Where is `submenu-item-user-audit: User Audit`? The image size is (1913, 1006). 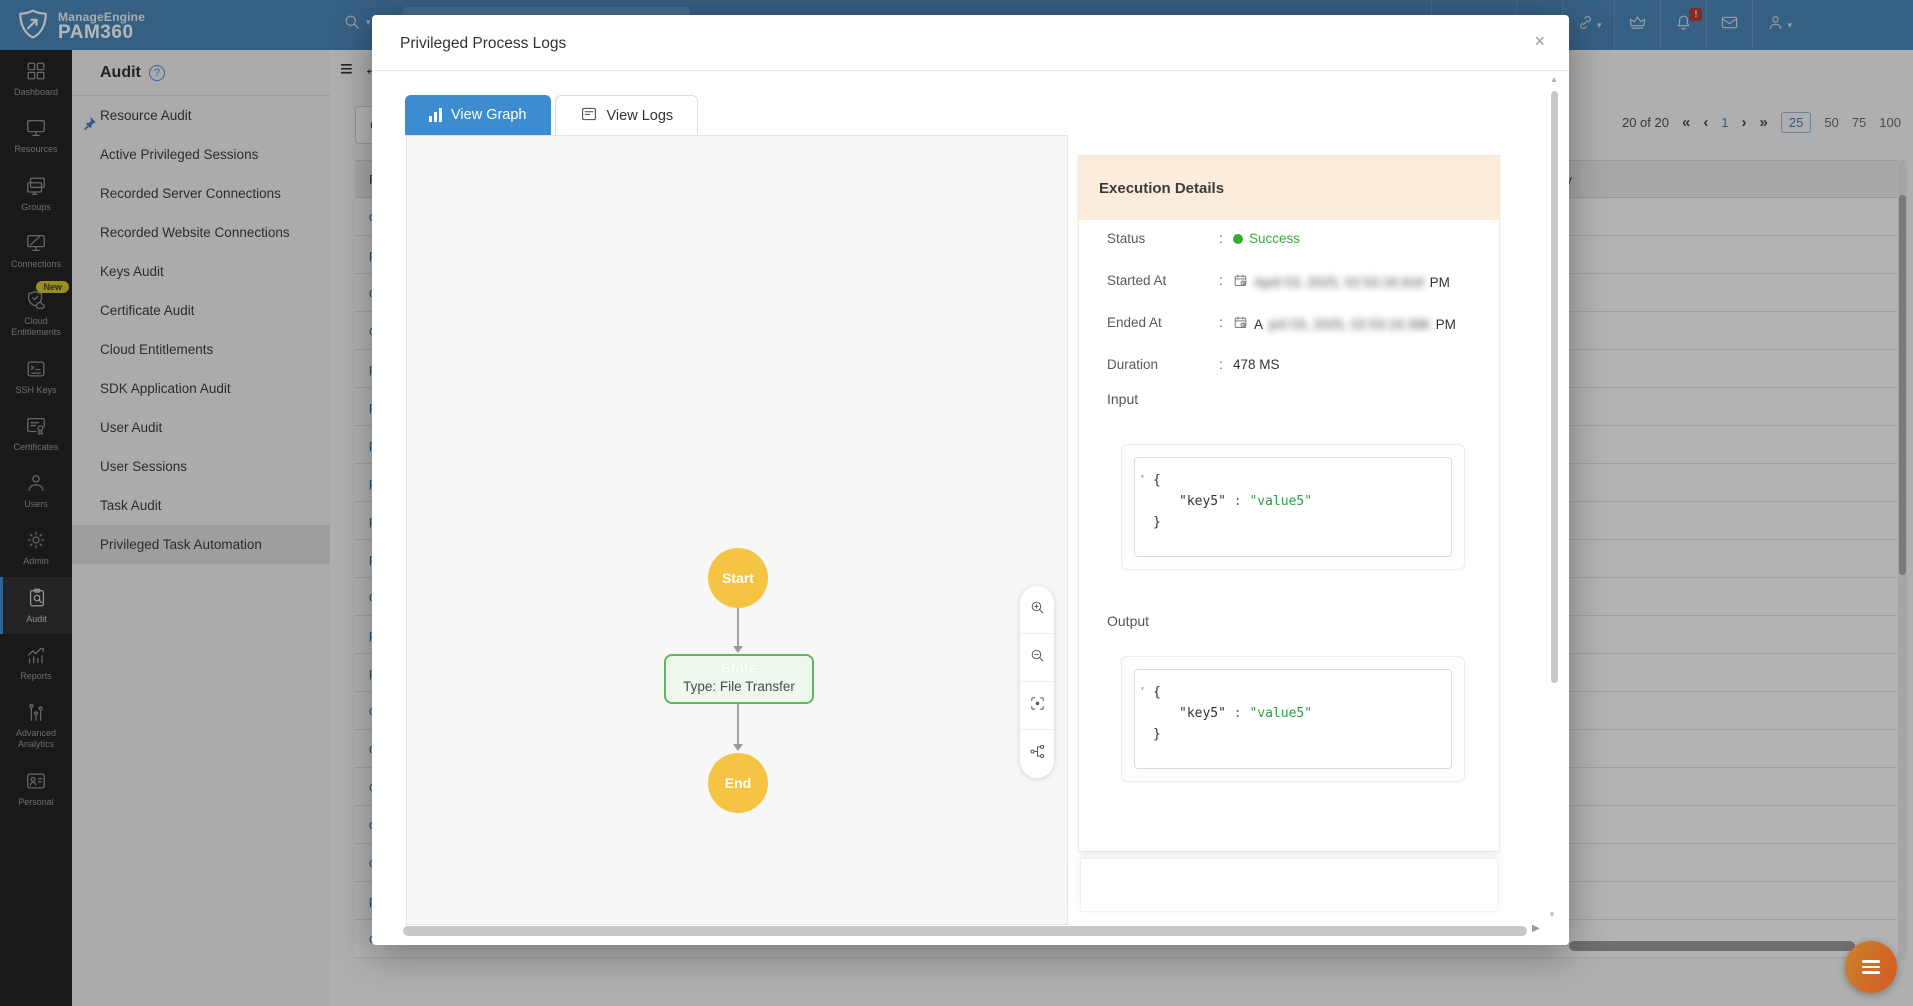 submenu-item-user-audit: User Audit is located at coordinates (131, 427).